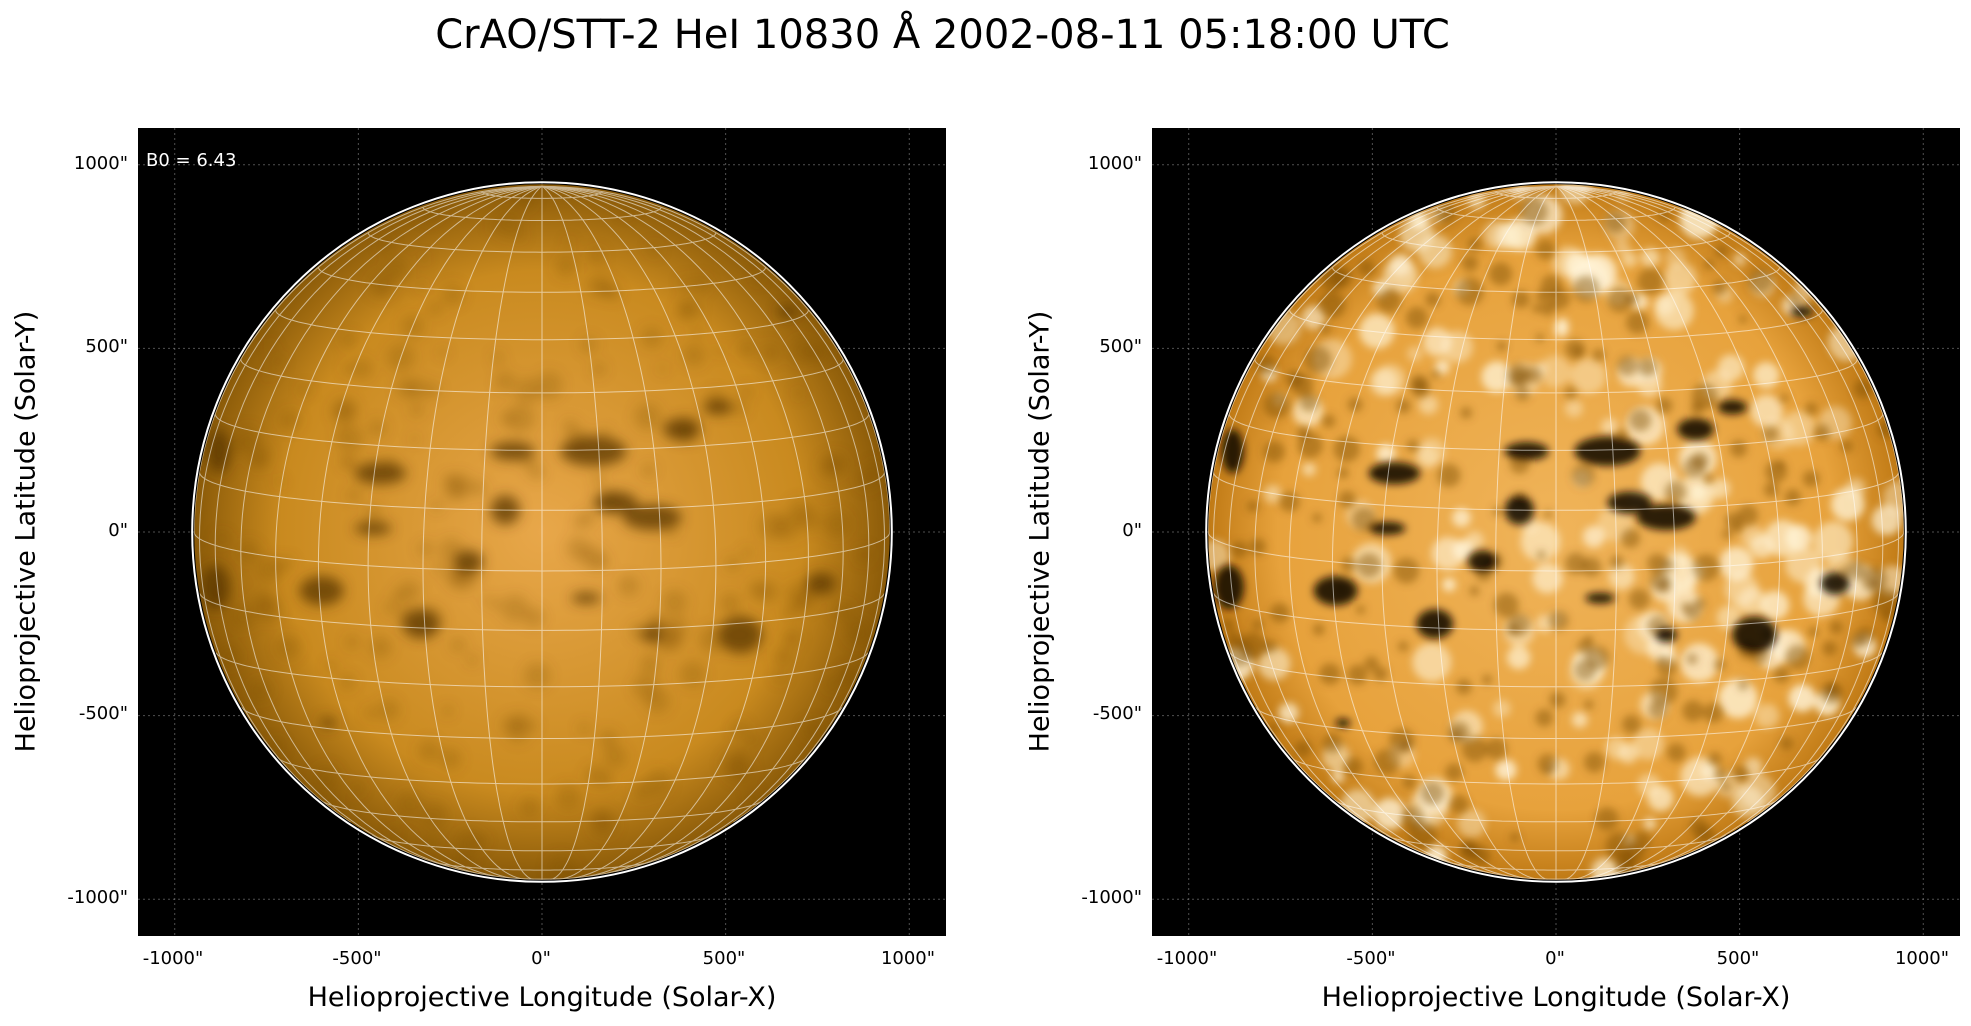  What do you see at coordinates (118, 530) in the screenshot?
I see `left-ytick: 0"` at bounding box center [118, 530].